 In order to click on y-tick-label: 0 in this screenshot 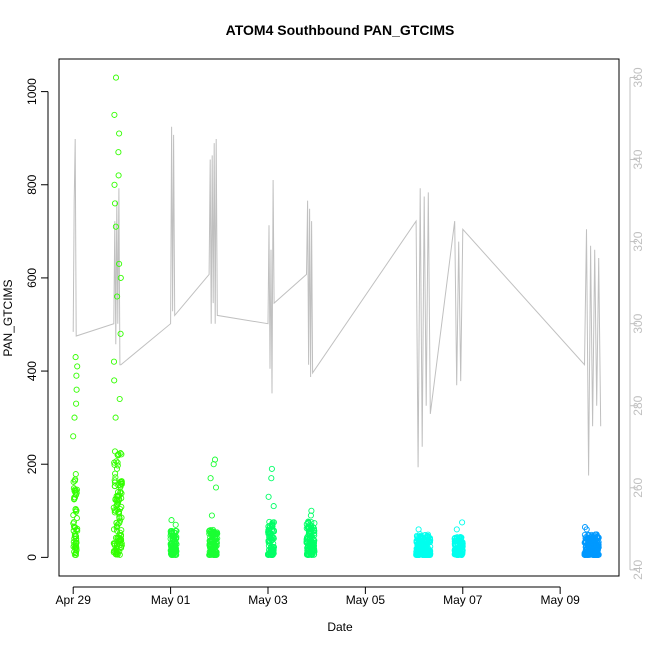, I will do `click(32, 557)`.